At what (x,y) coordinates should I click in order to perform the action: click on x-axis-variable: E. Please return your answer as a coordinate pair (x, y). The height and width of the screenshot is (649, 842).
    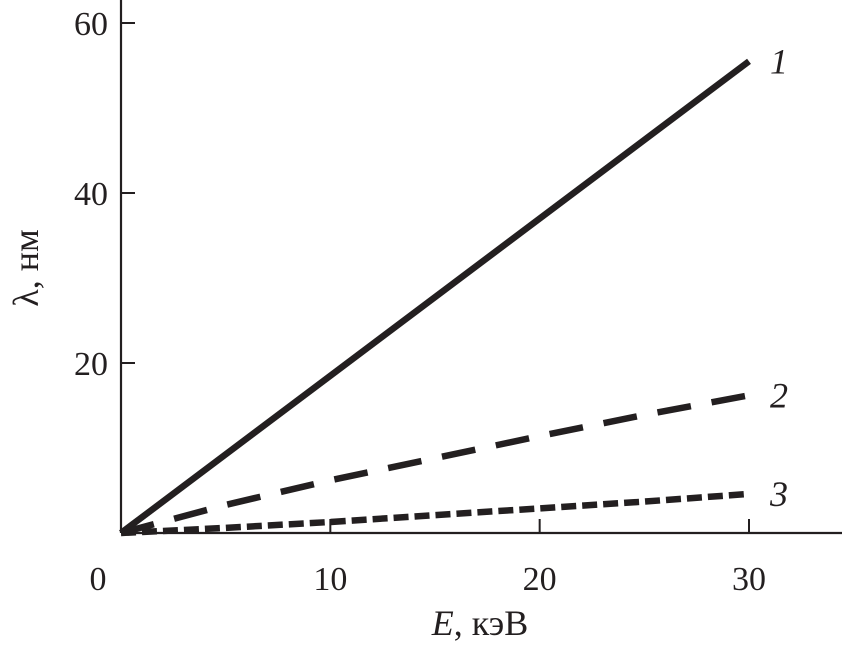
    Looking at the image, I should click on (442, 623).